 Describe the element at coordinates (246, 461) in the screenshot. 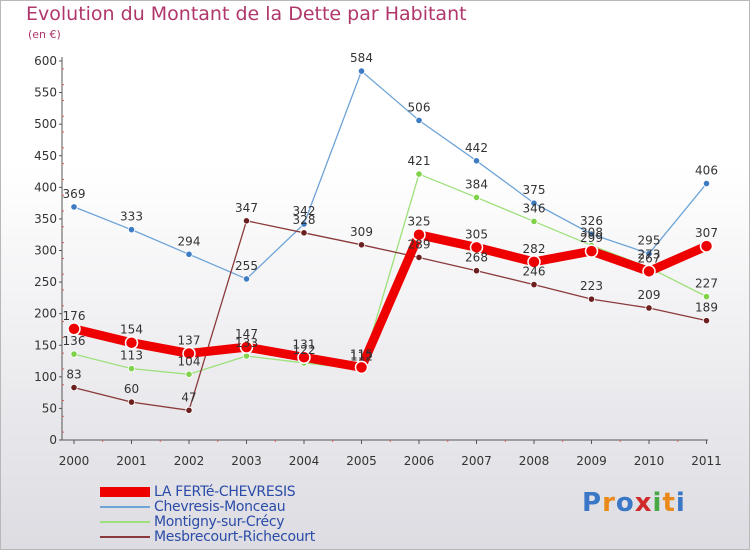

I see `x-tick-label: 2003` at that location.